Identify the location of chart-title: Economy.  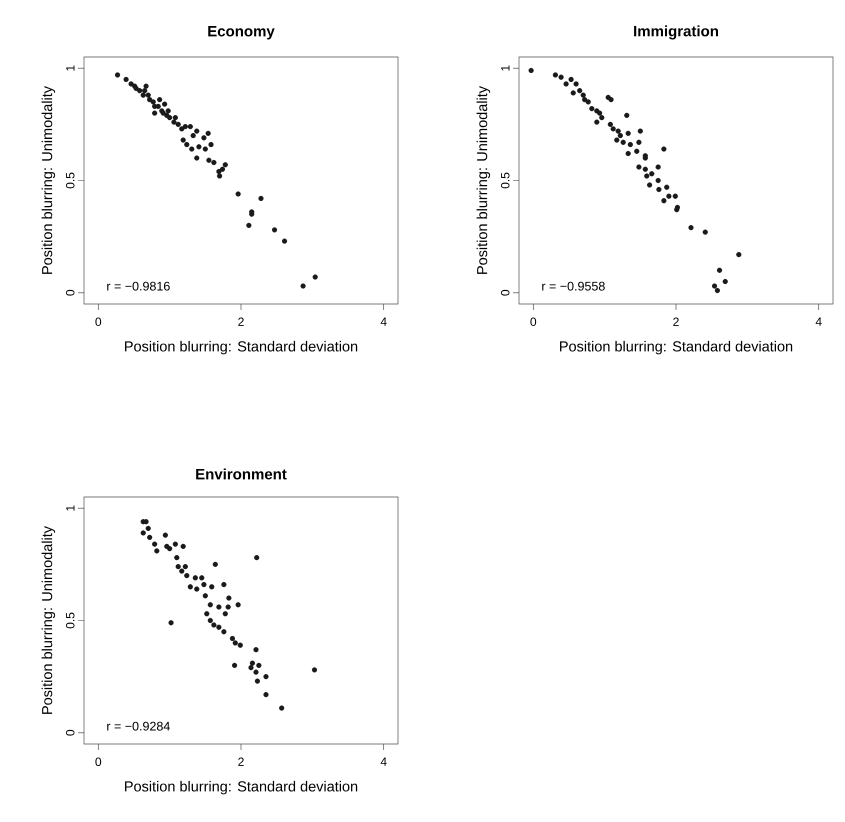
(241, 33).